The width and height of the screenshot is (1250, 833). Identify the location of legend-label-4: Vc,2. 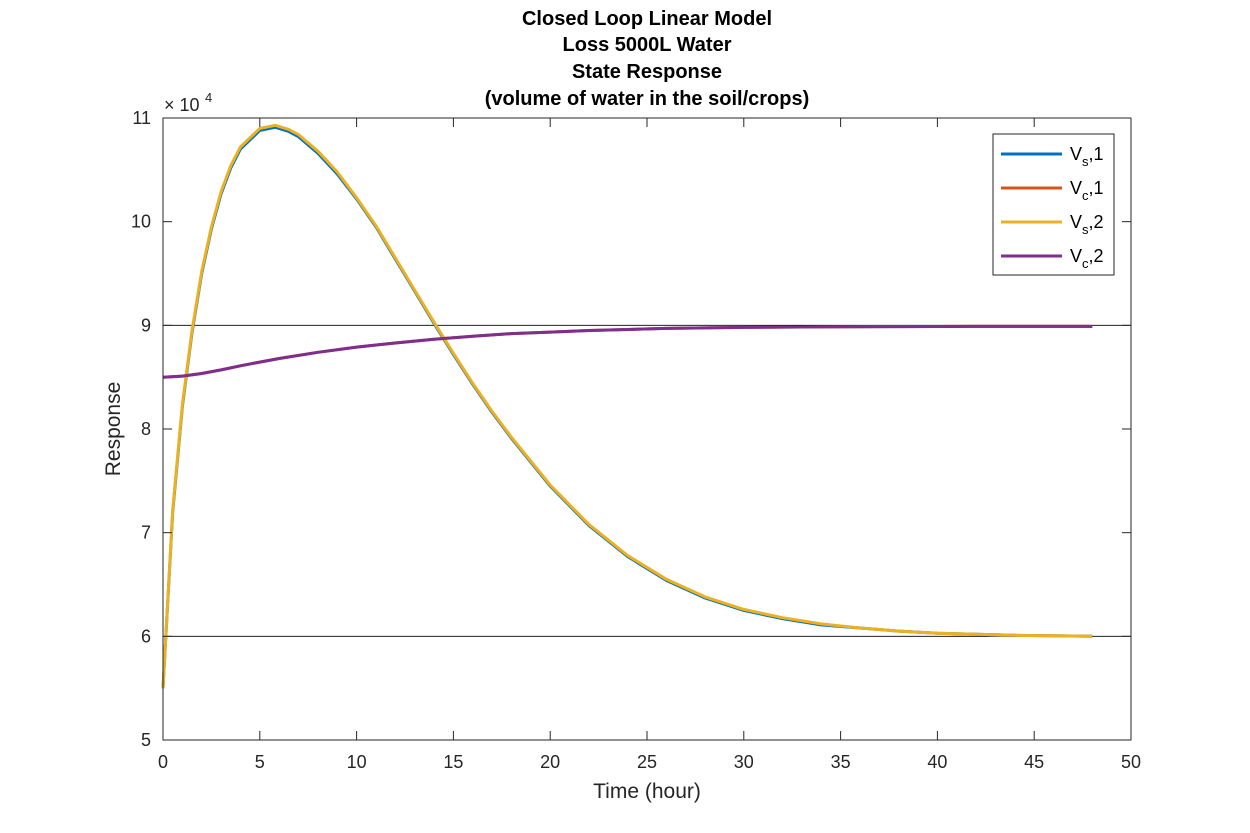
(1087, 258).